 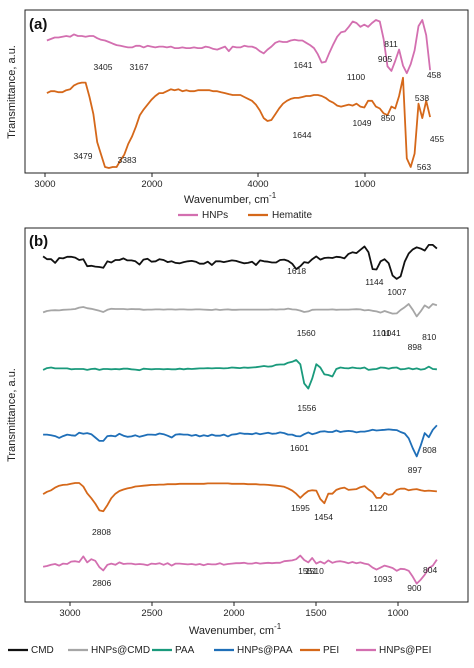 I want to click on peak-label-hematite: 563, so click(x=424, y=167).